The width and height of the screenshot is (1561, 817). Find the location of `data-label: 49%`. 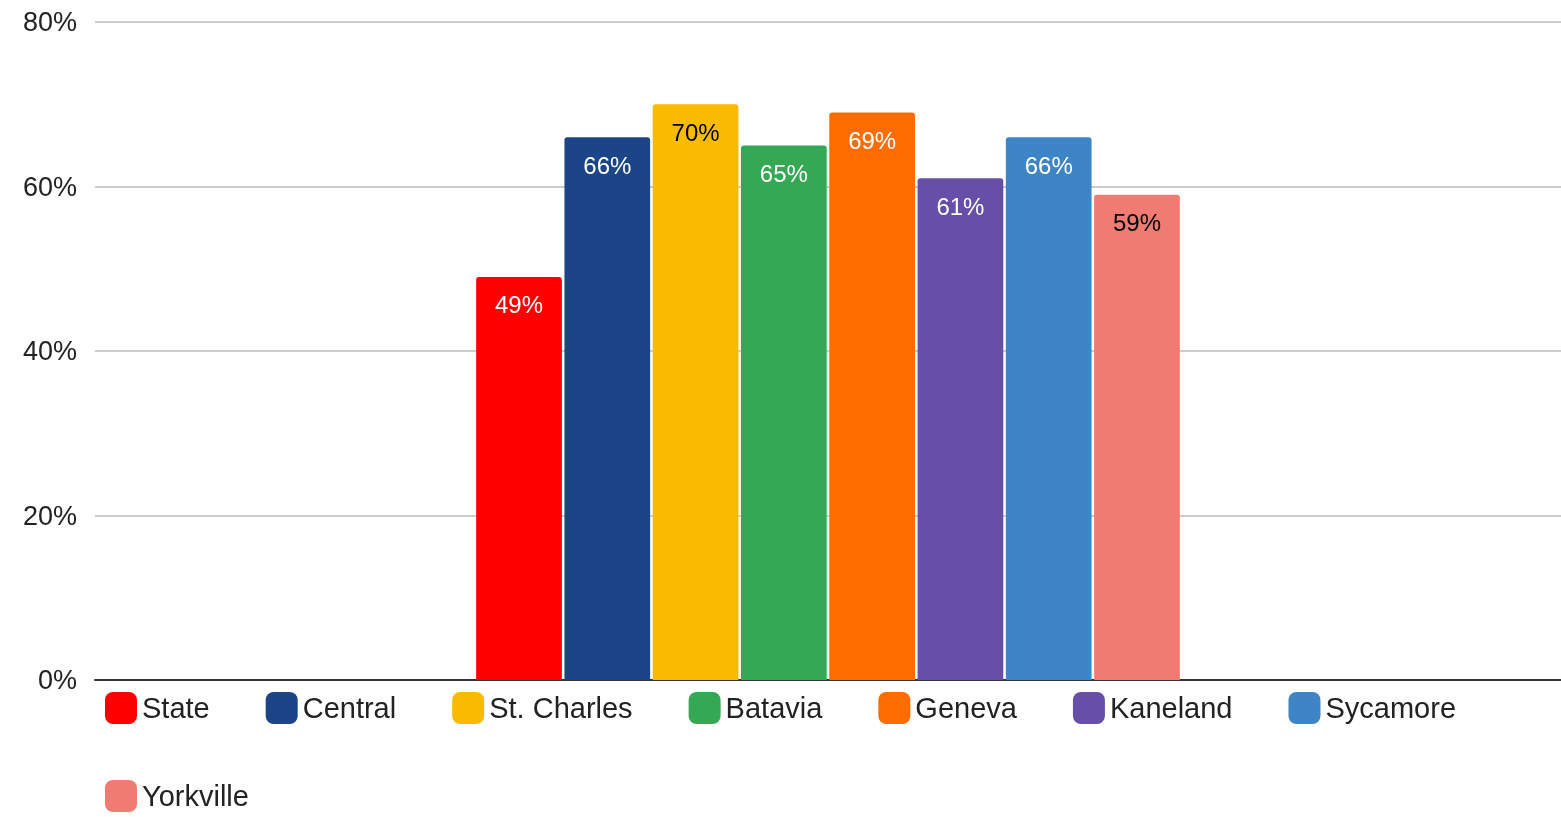

data-label: 49% is located at coordinates (519, 305).